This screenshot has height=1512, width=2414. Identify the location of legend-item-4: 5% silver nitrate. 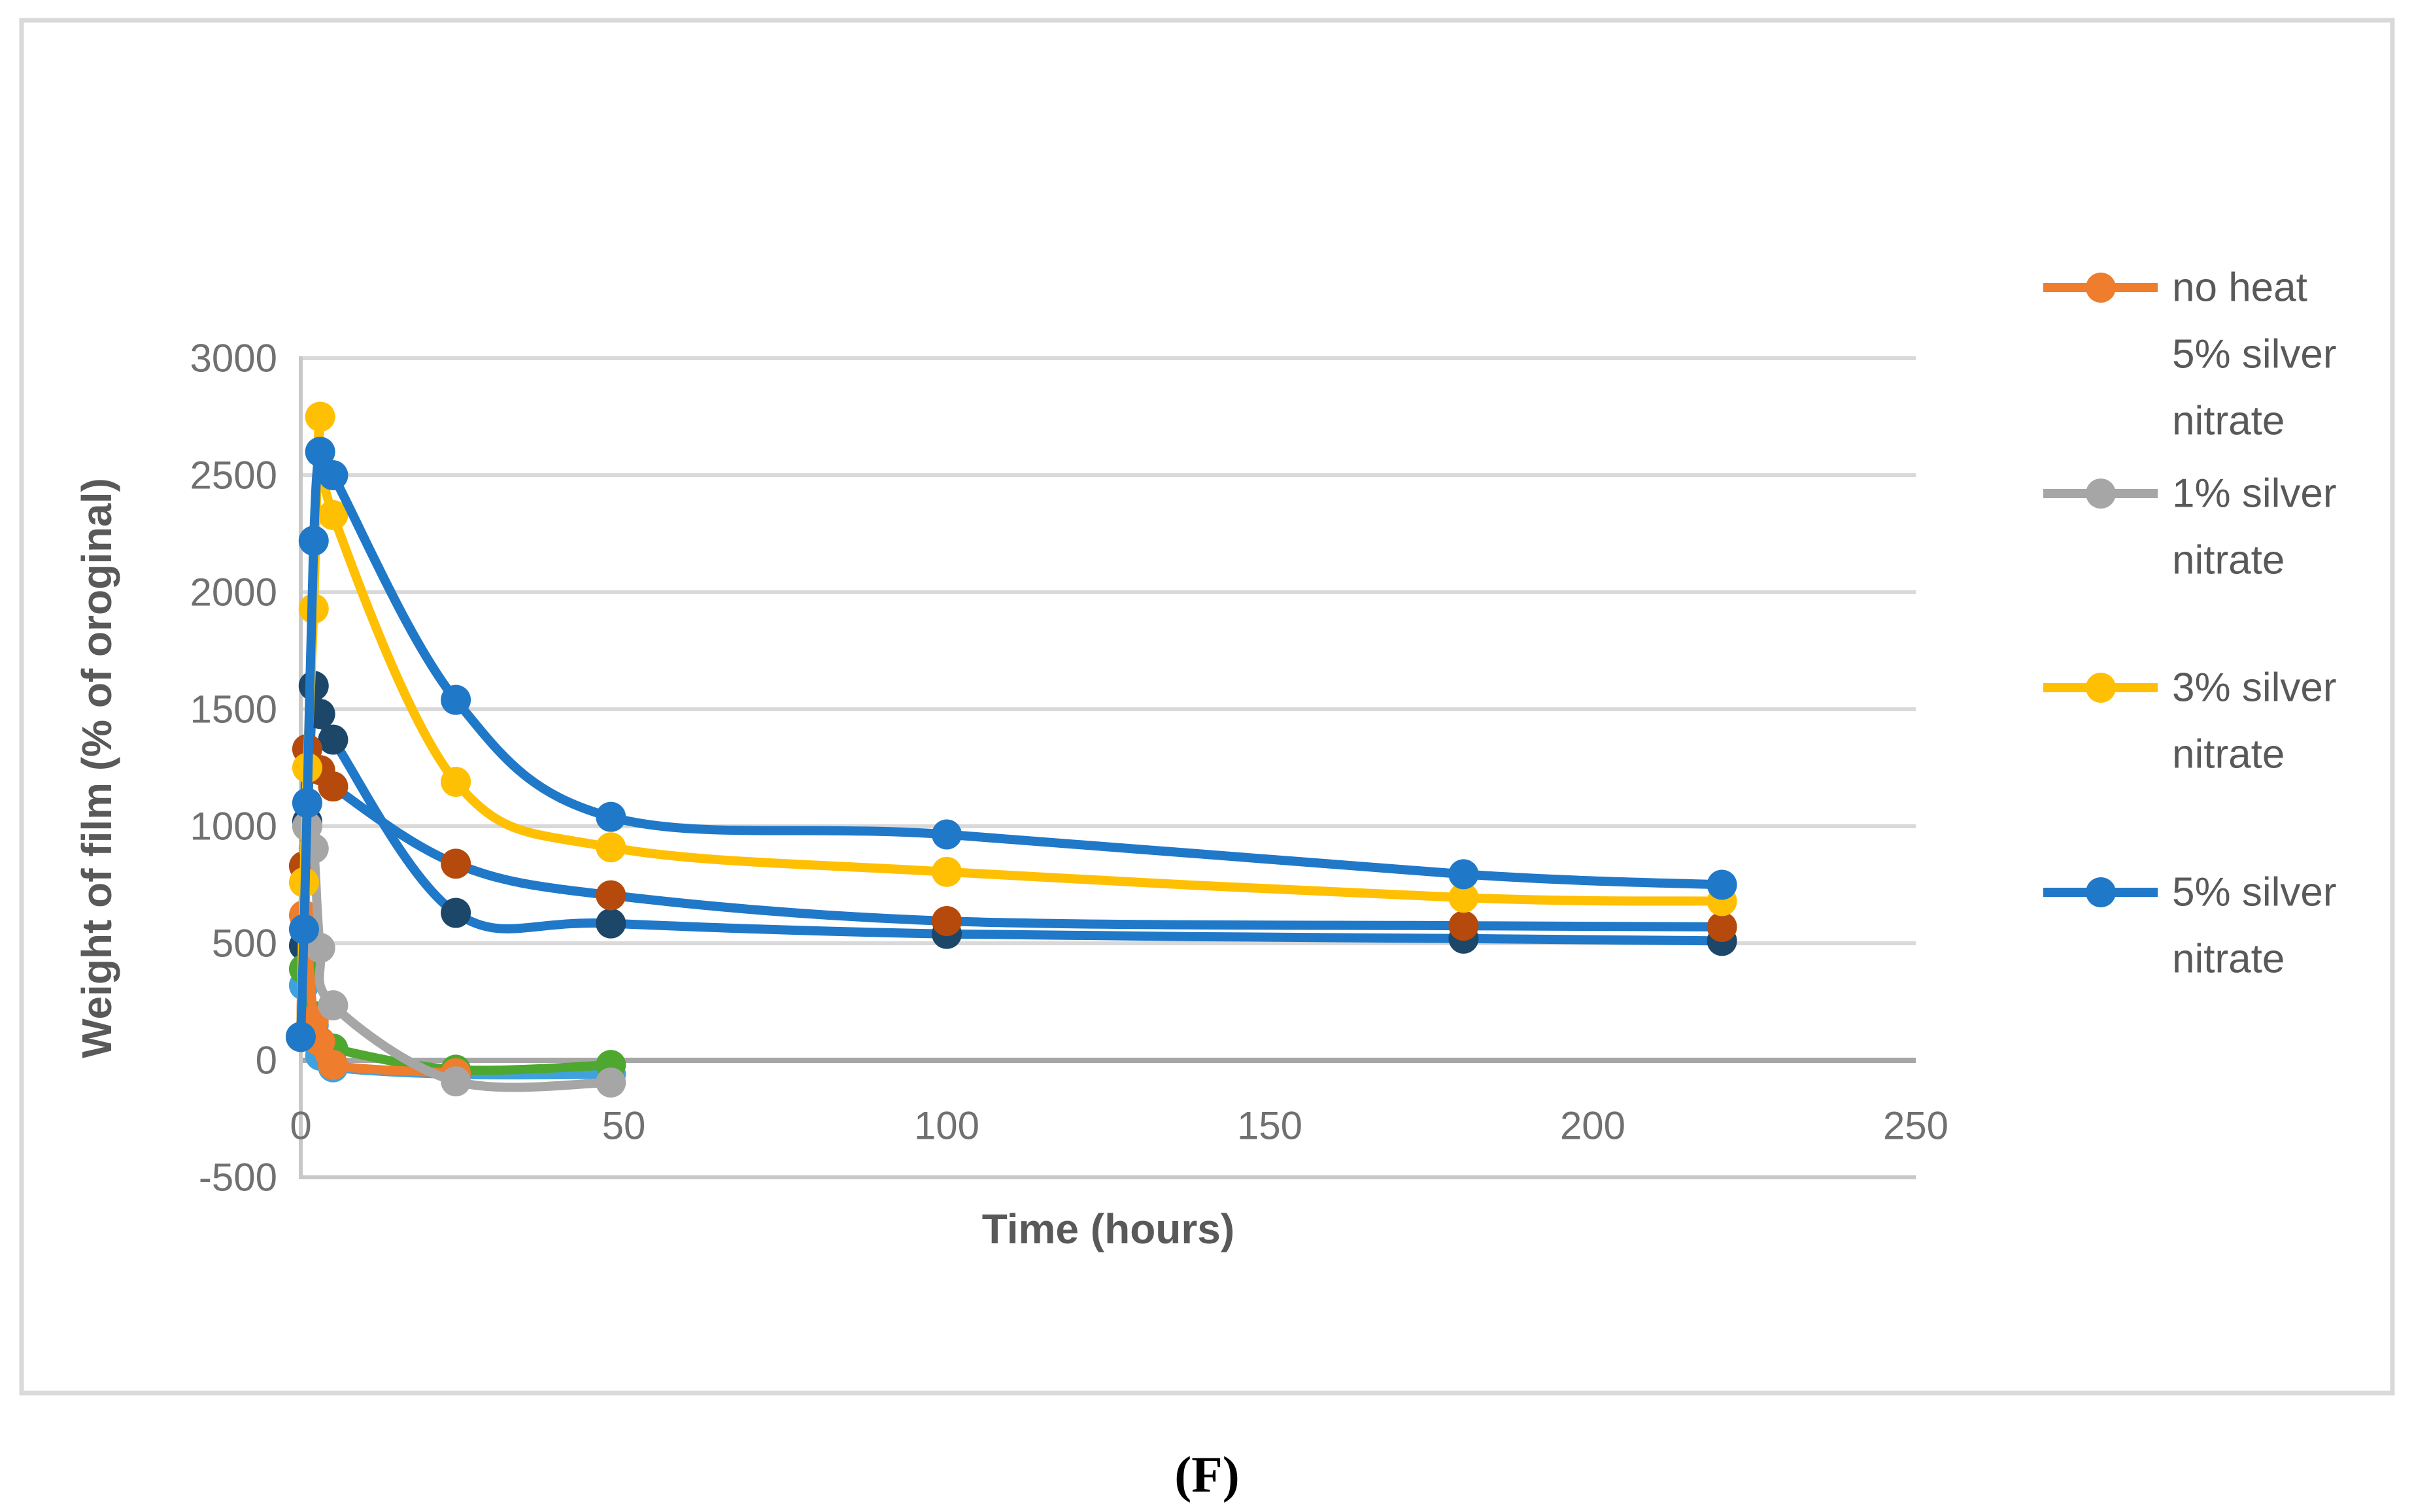
(2190, 926).